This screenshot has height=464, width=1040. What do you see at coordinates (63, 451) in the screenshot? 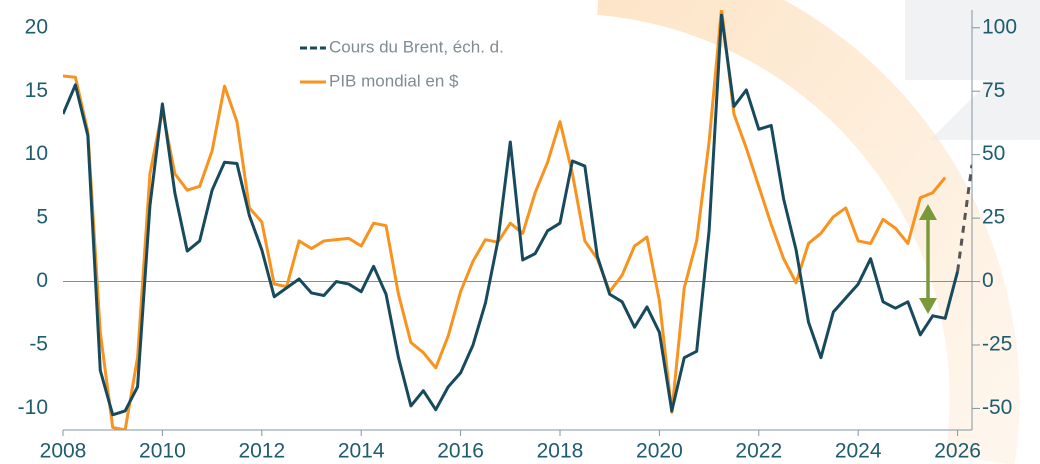
I see `x-tick-label: 2008` at bounding box center [63, 451].